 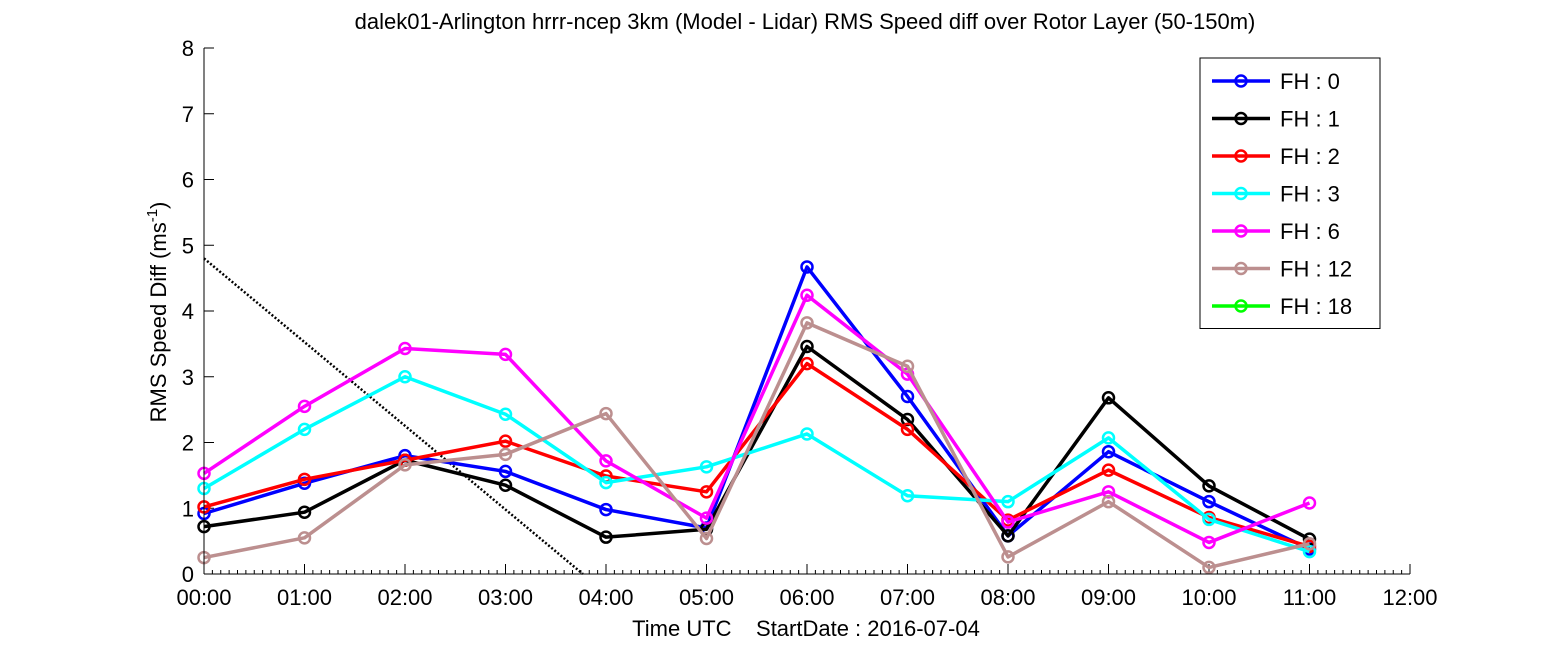 I want to click on legend-label: FH : 6, so click(x=1310, y=231).